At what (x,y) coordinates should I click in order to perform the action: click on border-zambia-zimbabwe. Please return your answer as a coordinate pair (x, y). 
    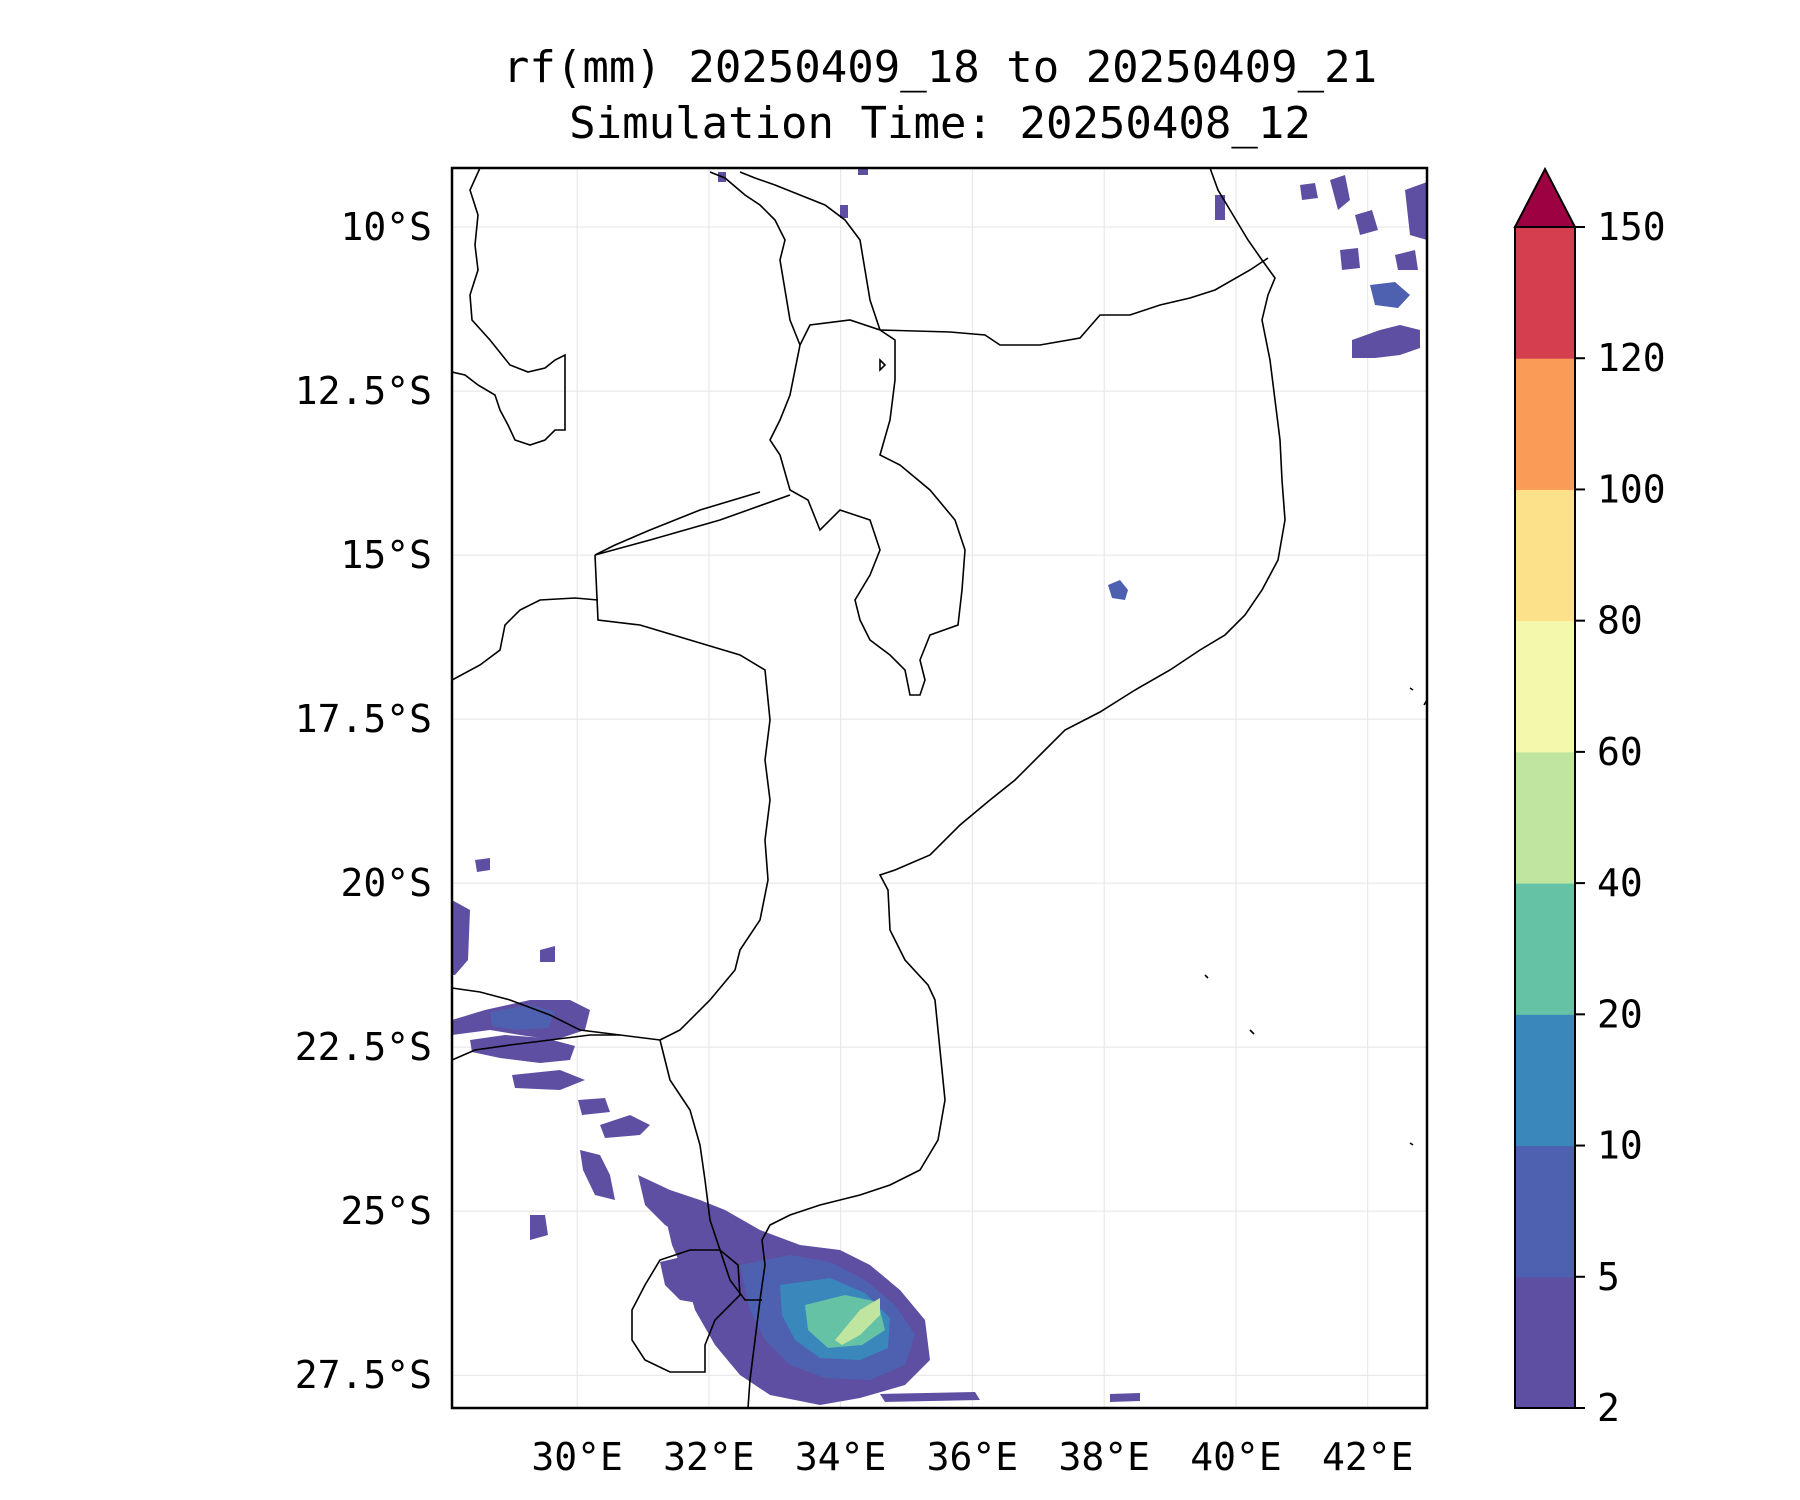
    Looking at the image, I should click on (525, 639).